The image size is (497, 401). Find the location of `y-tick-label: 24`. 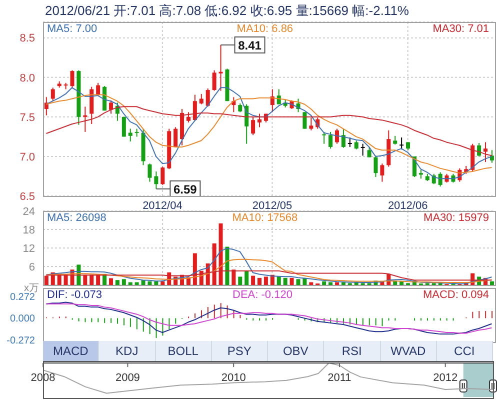

y-tick-label: 24 is located at coordinates (28, 212).